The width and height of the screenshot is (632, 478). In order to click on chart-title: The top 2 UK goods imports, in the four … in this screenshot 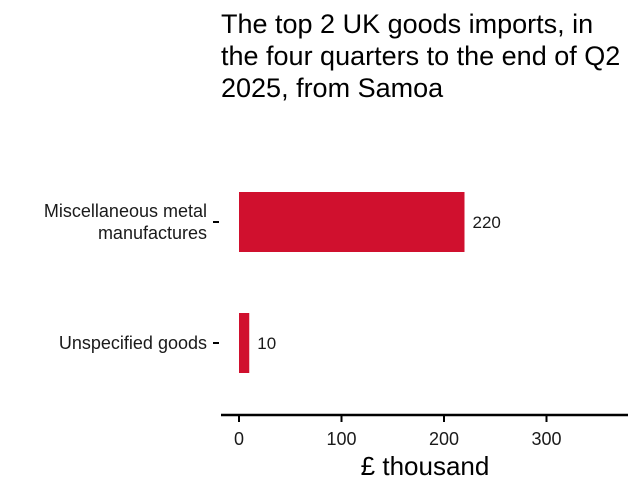, I will do `click(421, 56)`.